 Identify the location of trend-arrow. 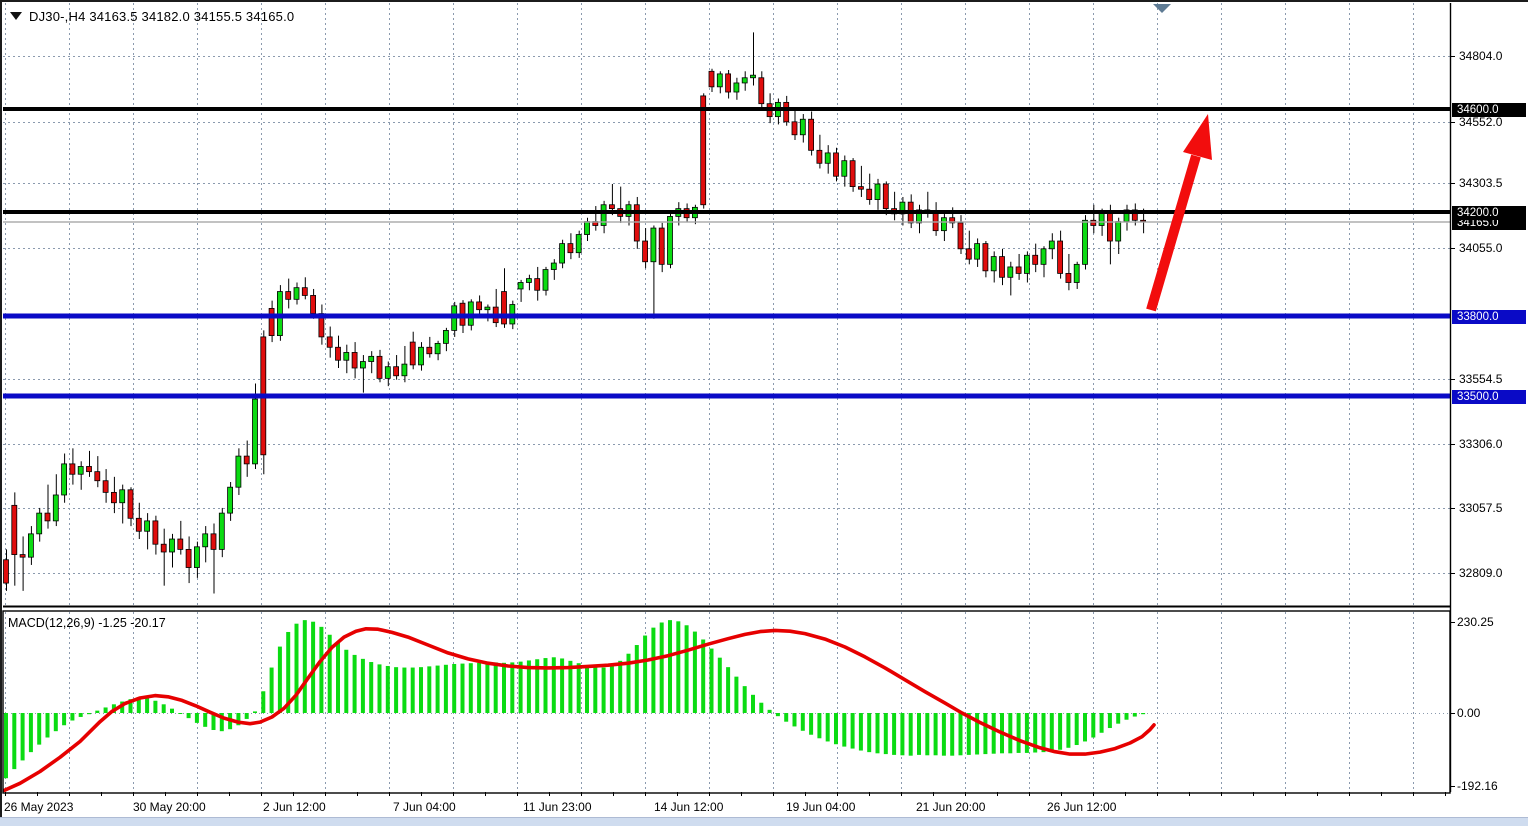
(1179, 213).